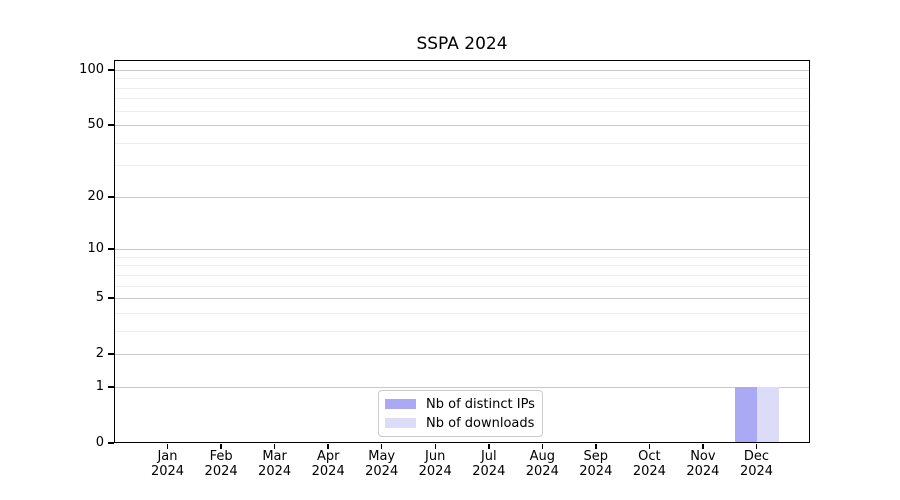  I want to click on x-tick-label: Dec 2024, so click(757, 464).